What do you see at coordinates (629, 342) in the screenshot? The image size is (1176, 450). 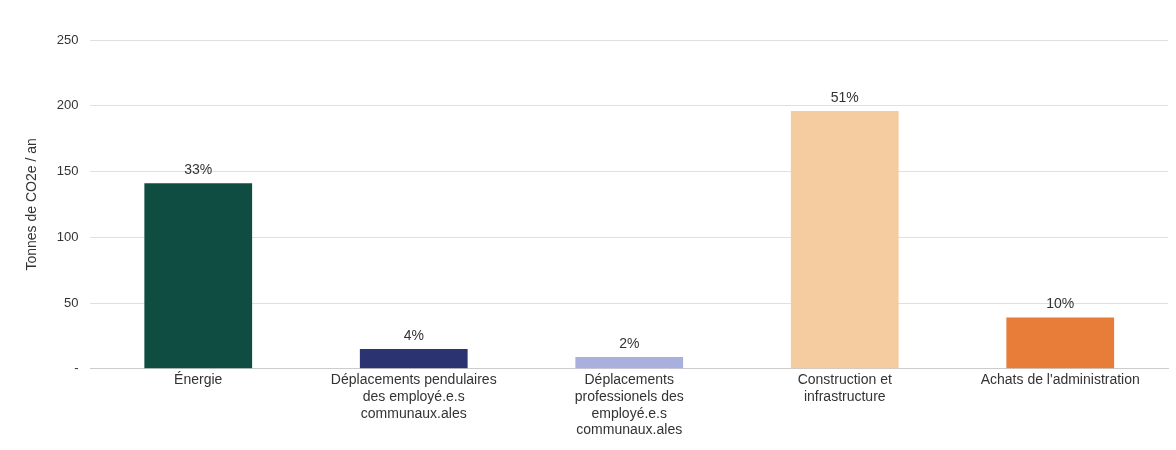 I see `annotation: 2%` at bounding box center [629, 342].